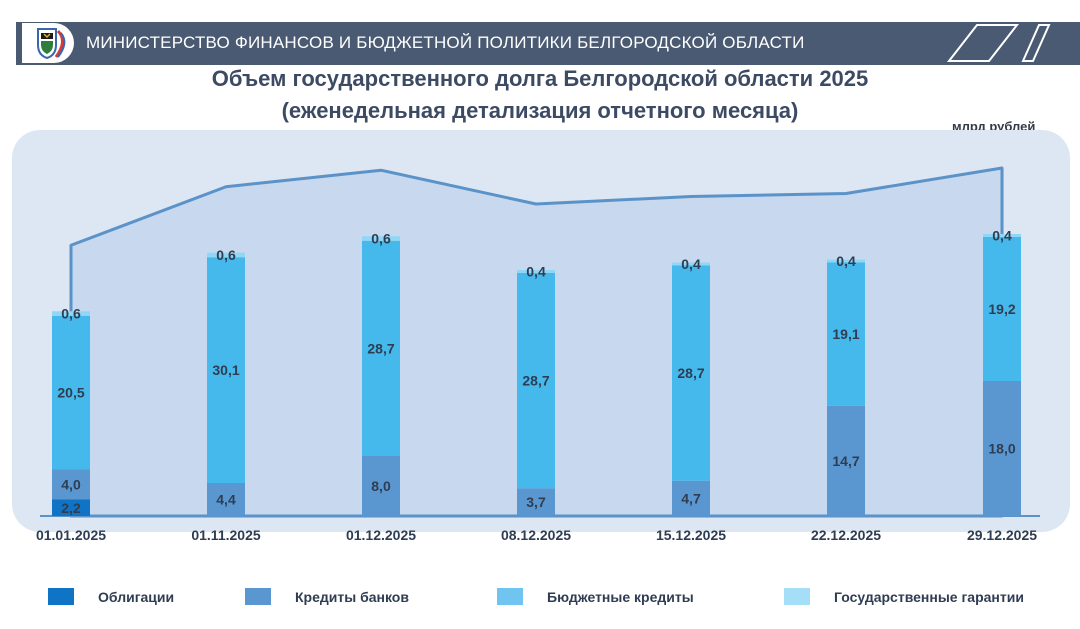 The width and height of the screenshot is (1080, 629). I want to click on x-tick-label-1: 01.01.2025, so click(71, 535).